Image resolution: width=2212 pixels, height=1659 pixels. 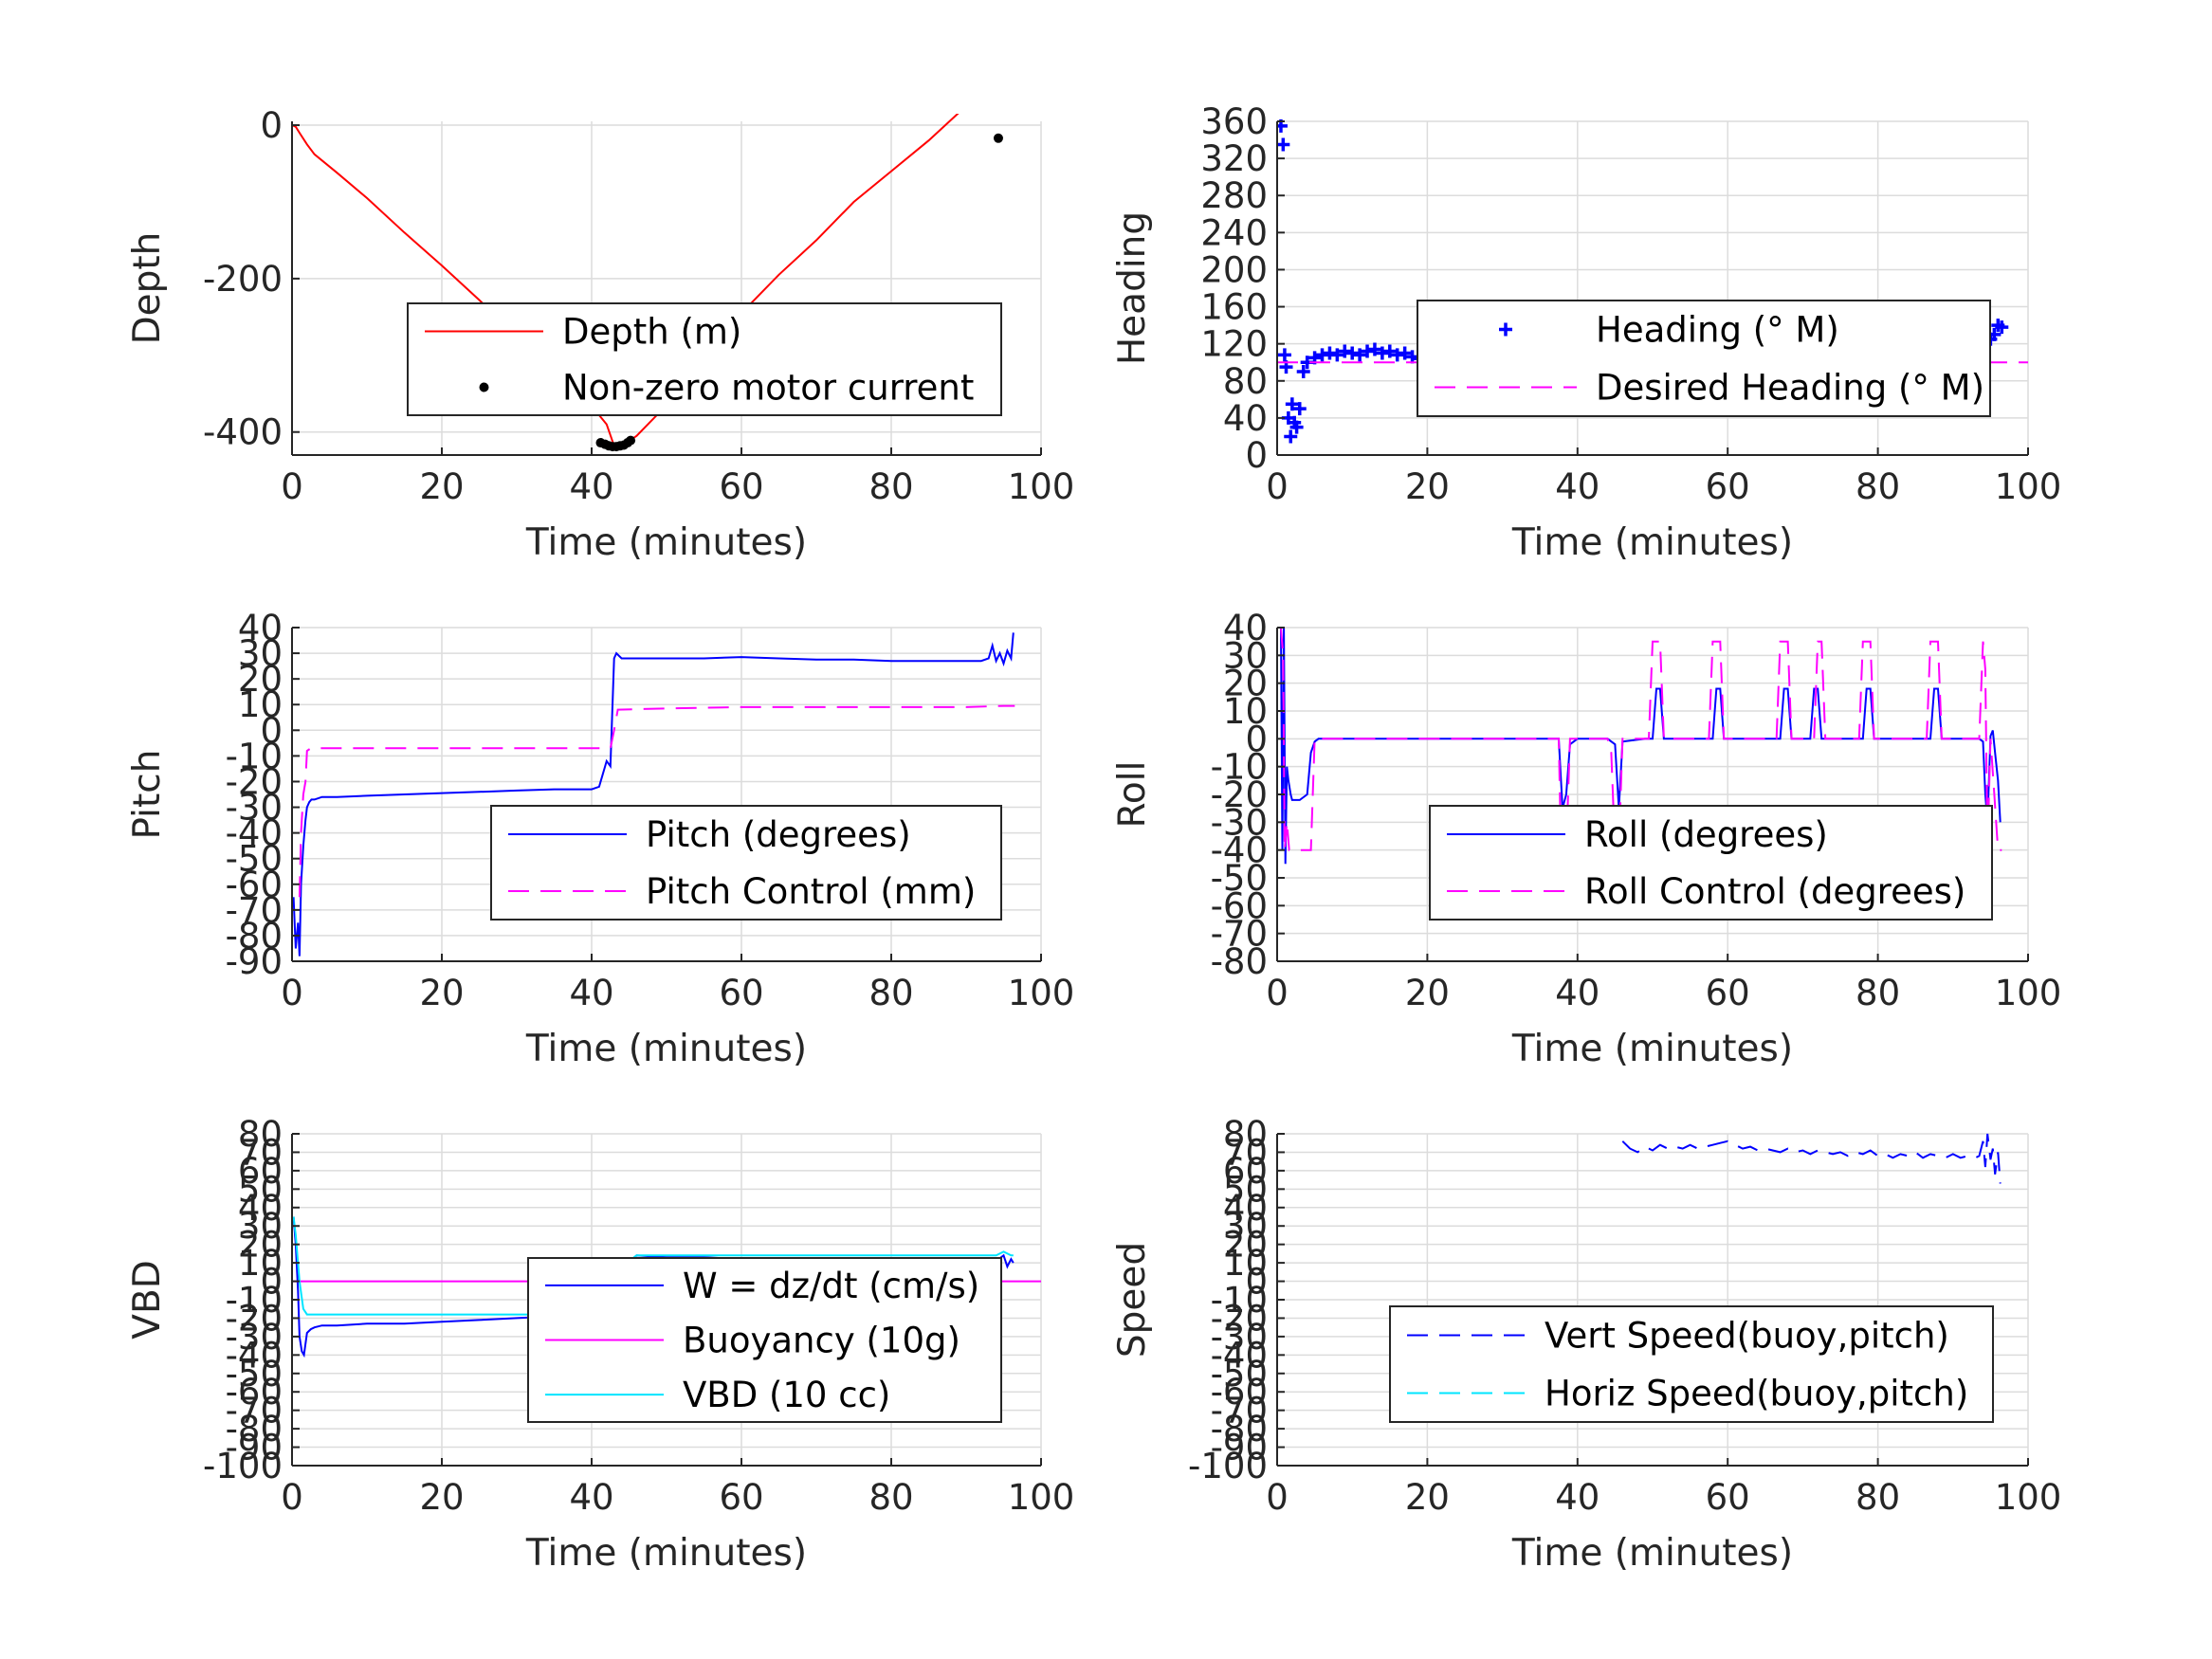 I want to click on y-tick-label: 280, so click(x=1234, y=195).